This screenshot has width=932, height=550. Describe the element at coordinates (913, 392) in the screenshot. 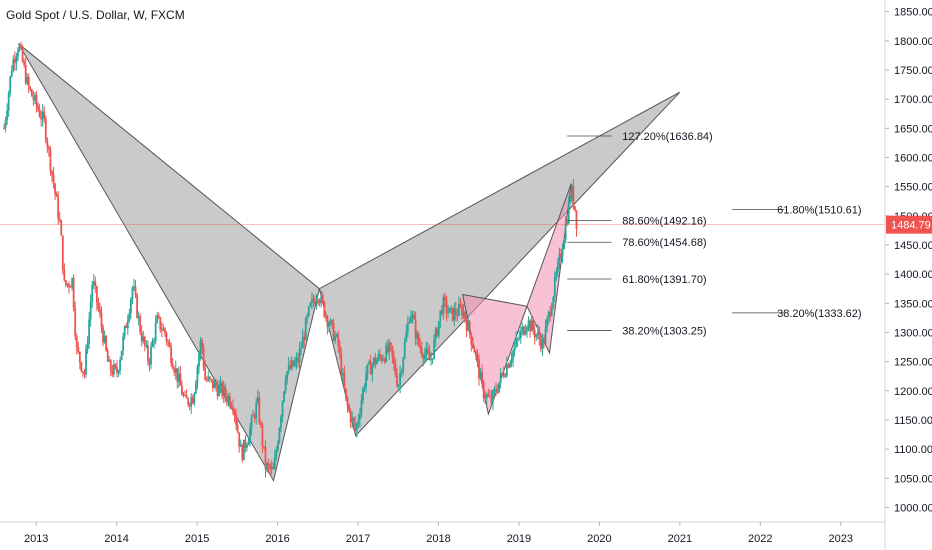

I see `y-tick-label: 1200.00` at that location.